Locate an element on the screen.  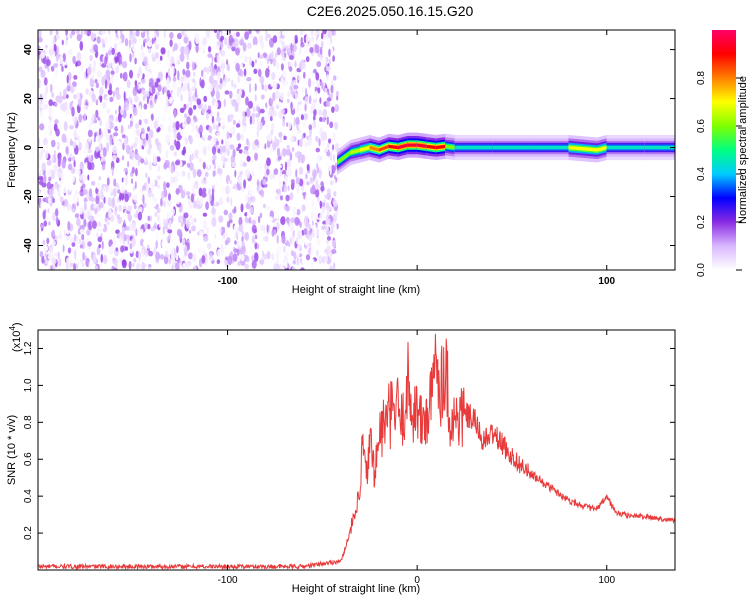
colorbar-tick-label: 0.2 is located at coordinates (701, 222).